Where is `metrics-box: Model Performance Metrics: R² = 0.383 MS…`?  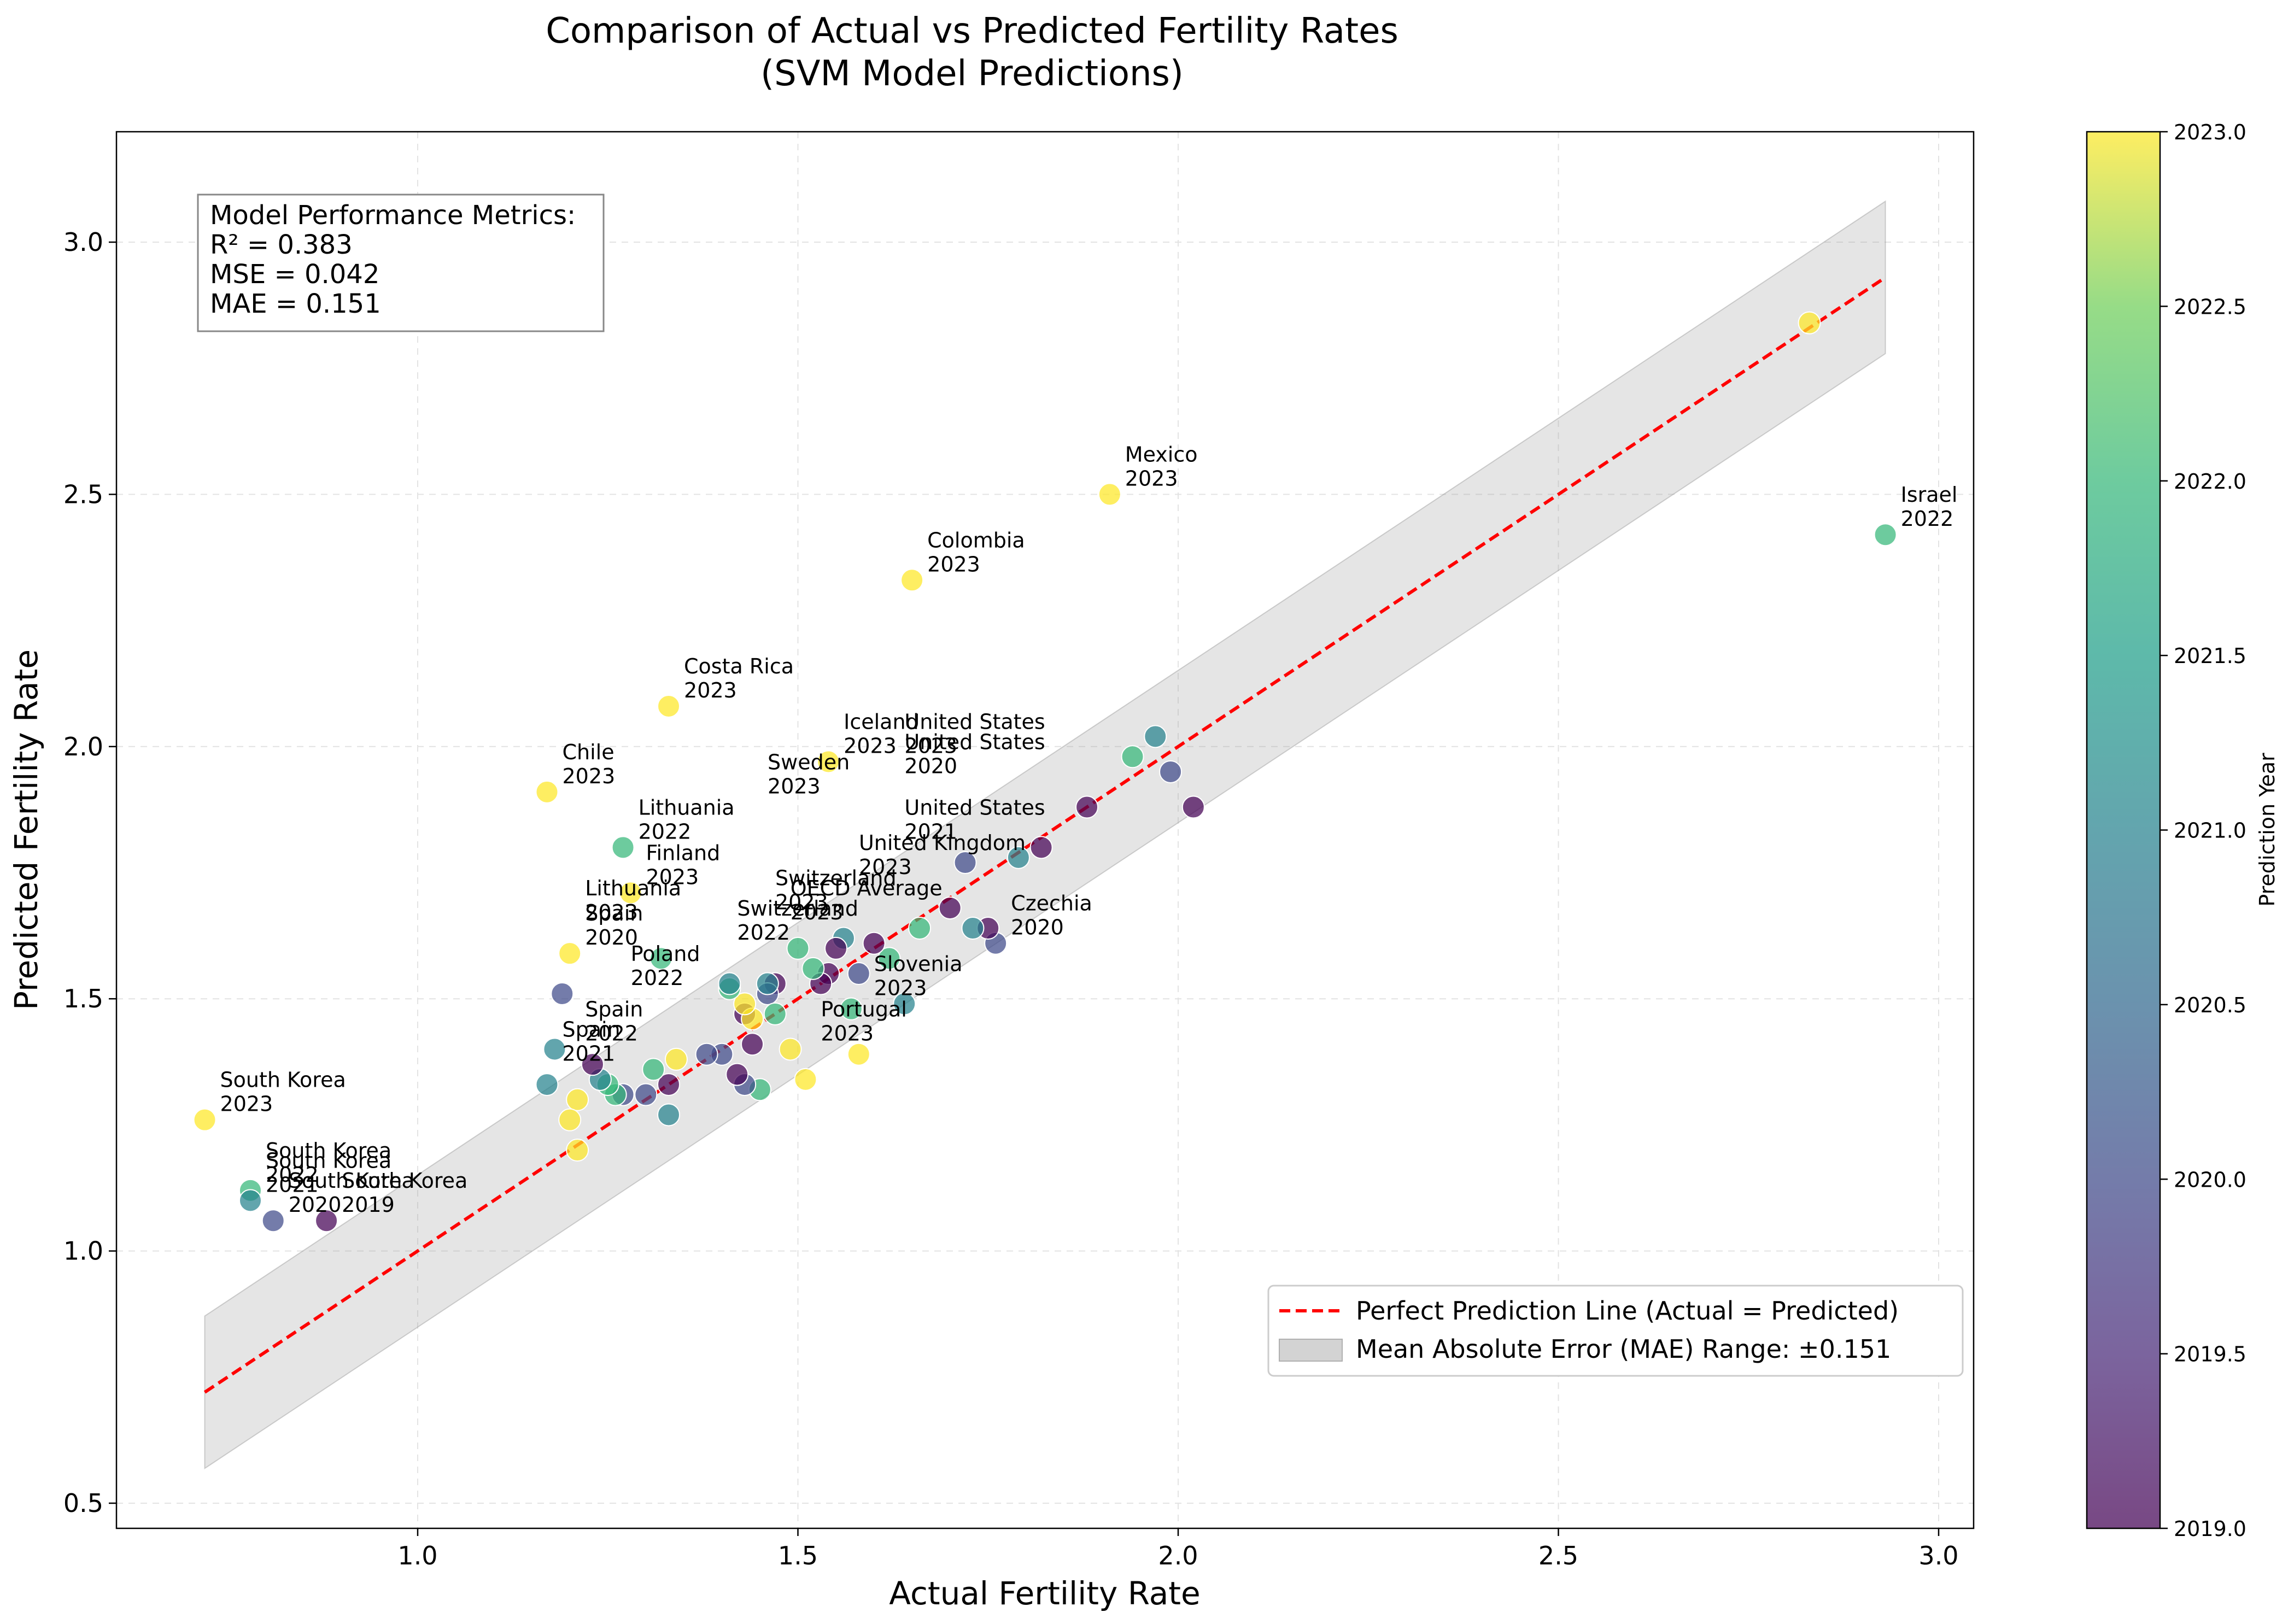 metrics-box: Model Performance Metrics: R² = 0.383 MS… is located at coordinates (401, 263).